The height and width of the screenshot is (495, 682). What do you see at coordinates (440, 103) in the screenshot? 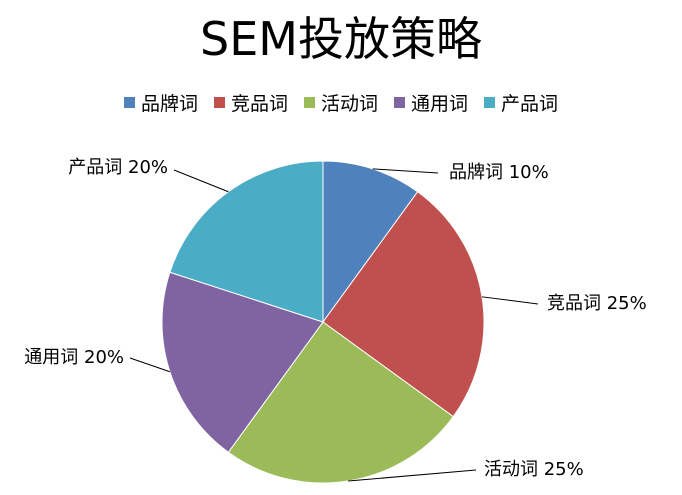
I see `legend-label: 通用词` at bounding box center [440, 103].